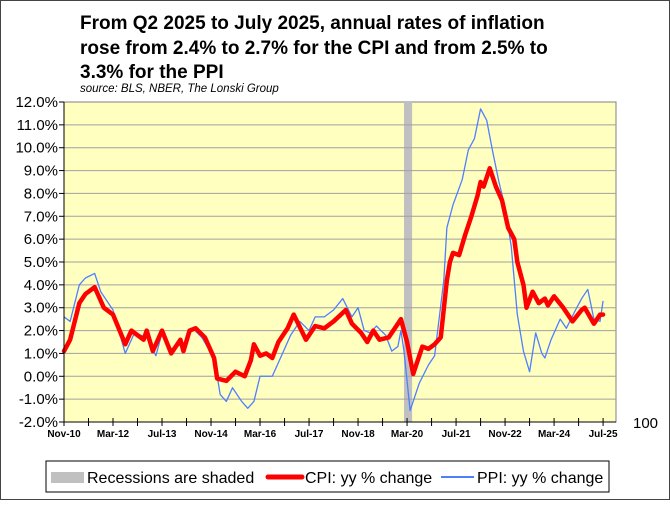 The height and width of the screenshot is (505, 670). I want to click on x-tick-label: Mar-24, so click(554, 434).